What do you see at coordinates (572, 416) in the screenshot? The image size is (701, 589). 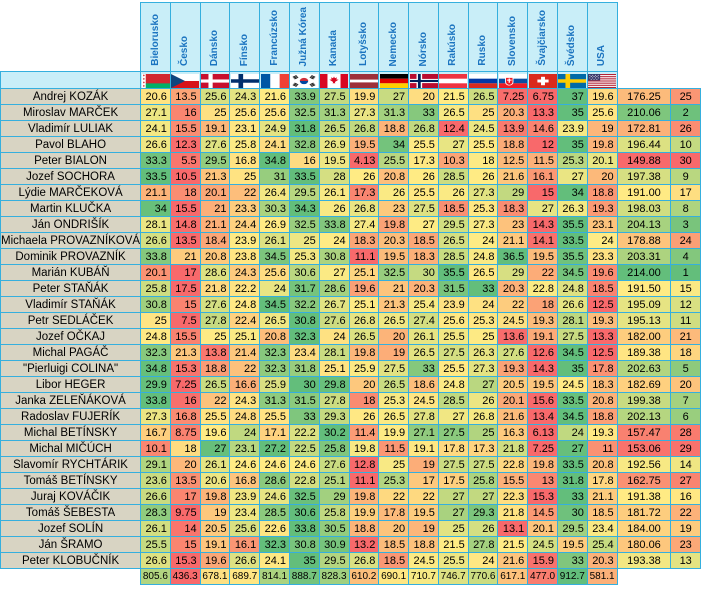 I see `value-cell: 34.5` at bounding box center [572, 416].